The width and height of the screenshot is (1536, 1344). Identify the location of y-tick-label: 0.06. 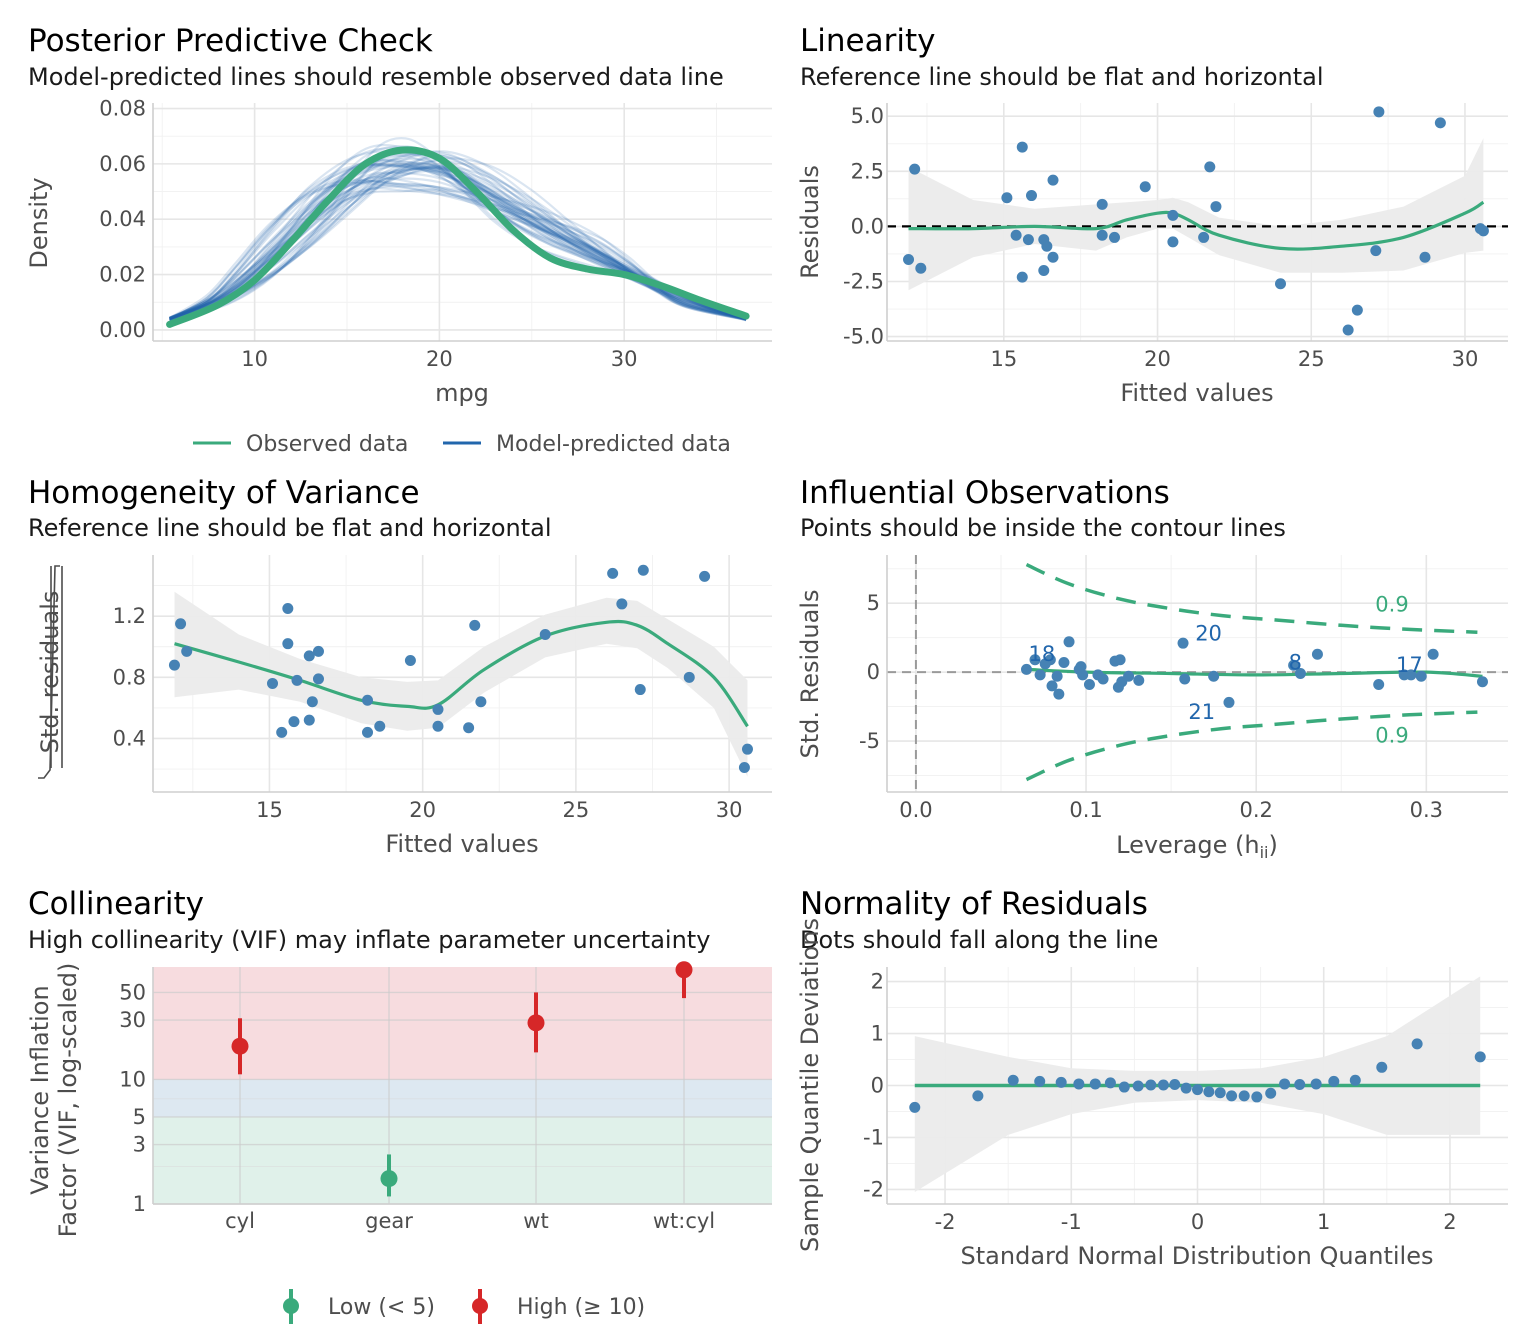
(122, 164).